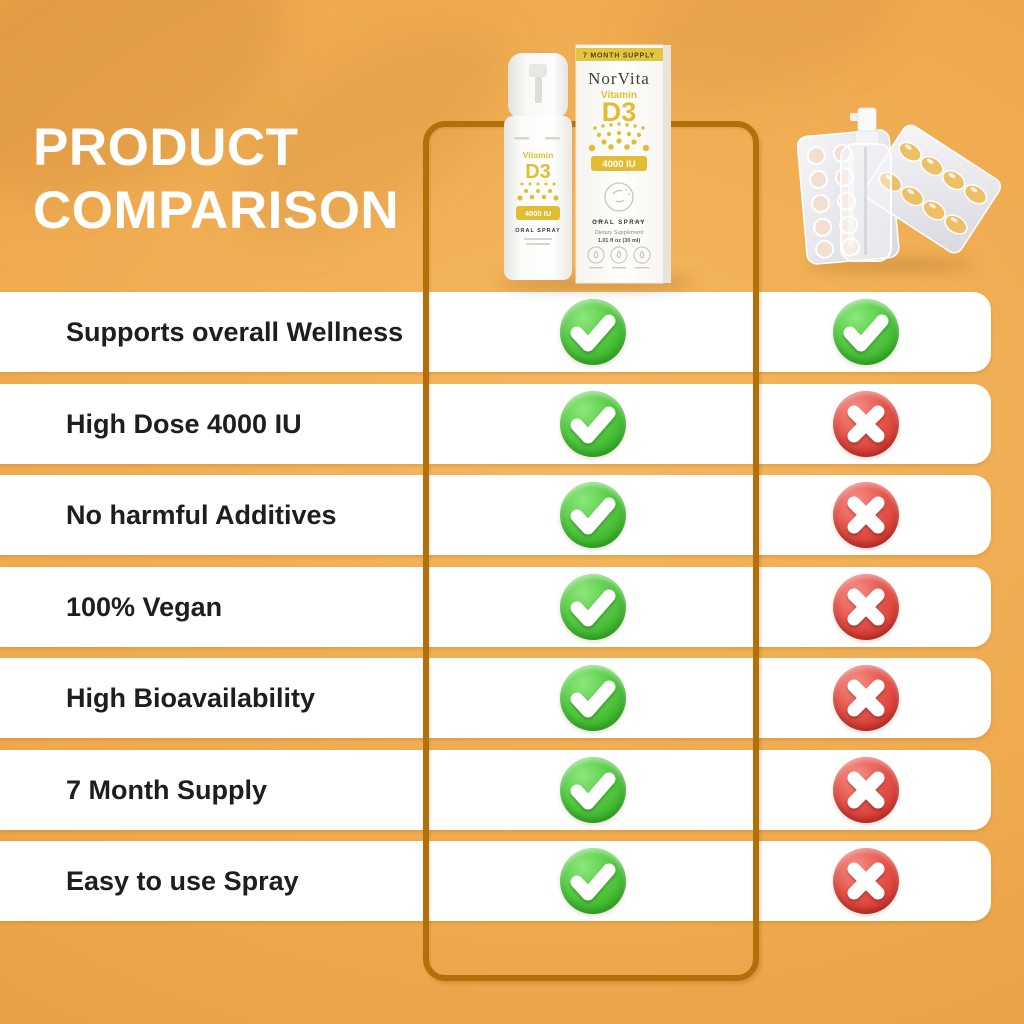 The height and width of the screenshot is (1024, 1024). I want to click on box-dose-badge: 4000 IU, so click(618, 164).